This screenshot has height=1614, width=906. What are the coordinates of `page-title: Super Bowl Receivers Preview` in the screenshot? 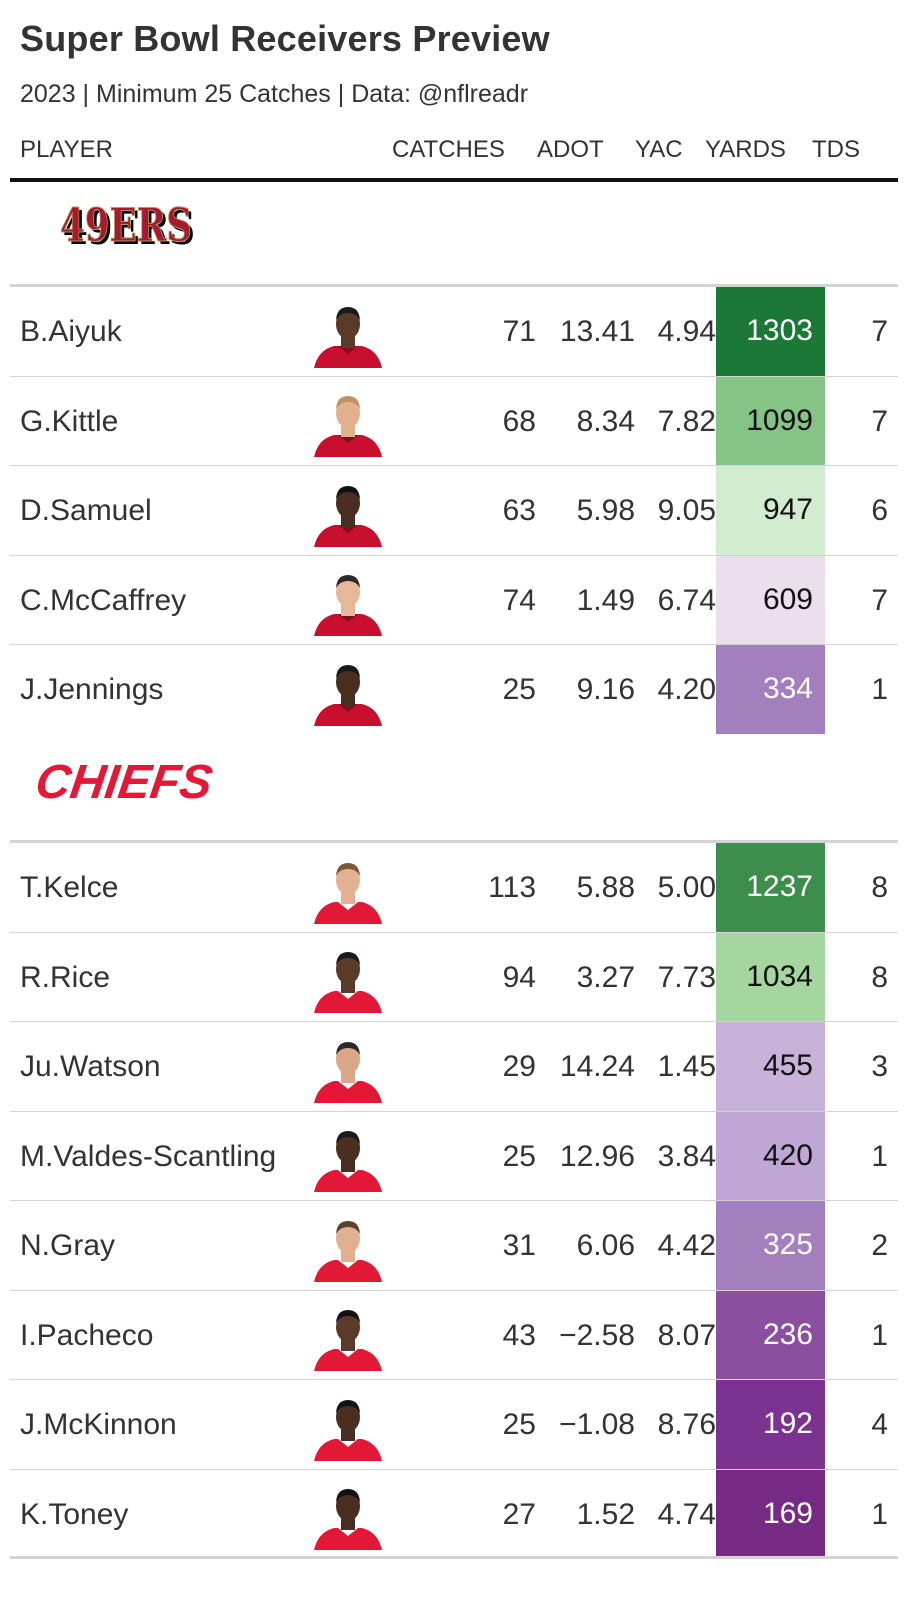 It's located at (285, 38).